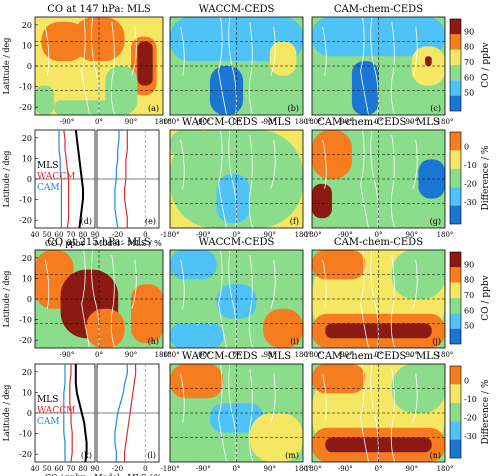 This screenshot has height=476, width=500. I want to click on panel-label: (j), so click(436, 341).